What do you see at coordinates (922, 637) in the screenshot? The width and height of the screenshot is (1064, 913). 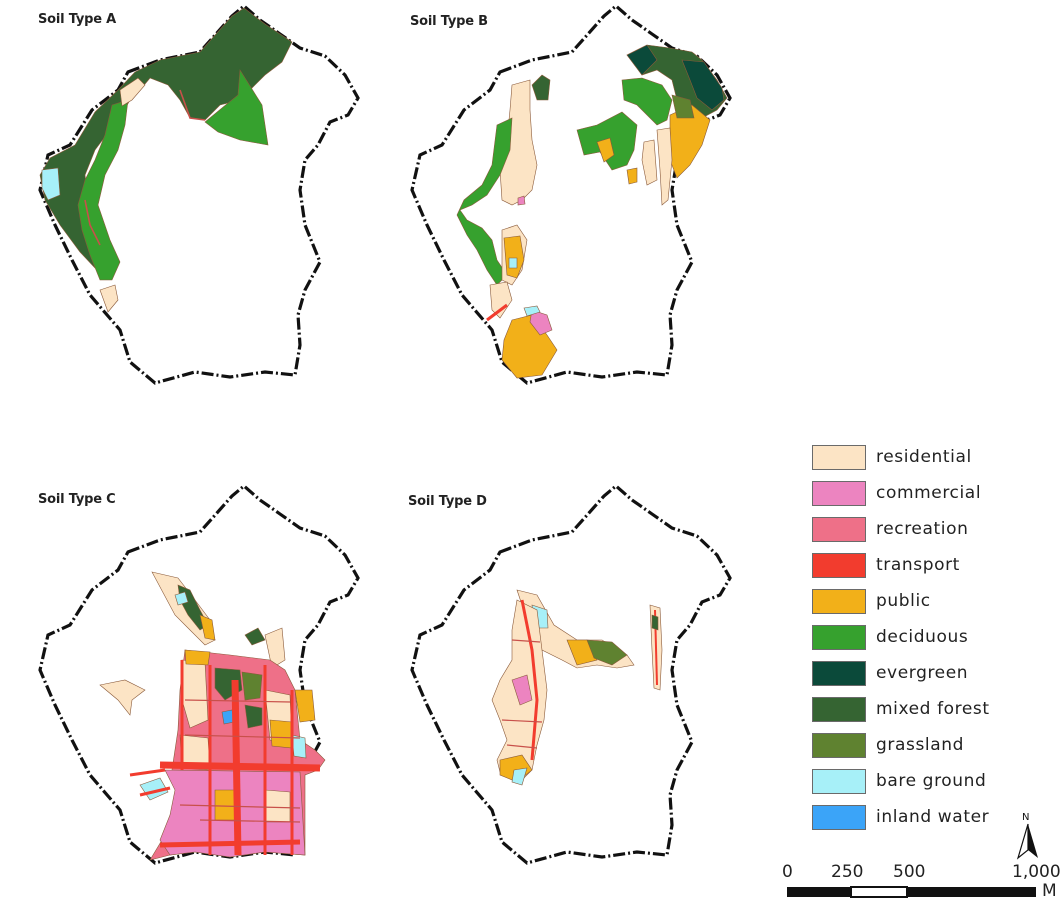 I see `legend-label: deciduous` at bounding box center [922, 637].